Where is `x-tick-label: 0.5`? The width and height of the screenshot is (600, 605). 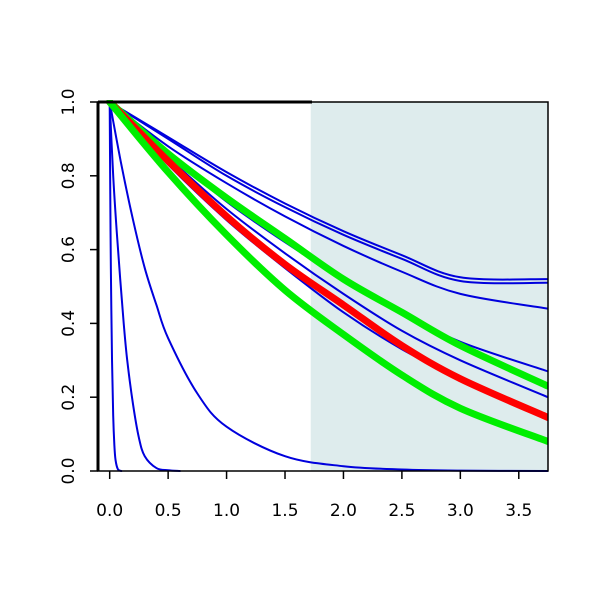 x-tick-label: 0.5 is located at coordinates (168, 511).